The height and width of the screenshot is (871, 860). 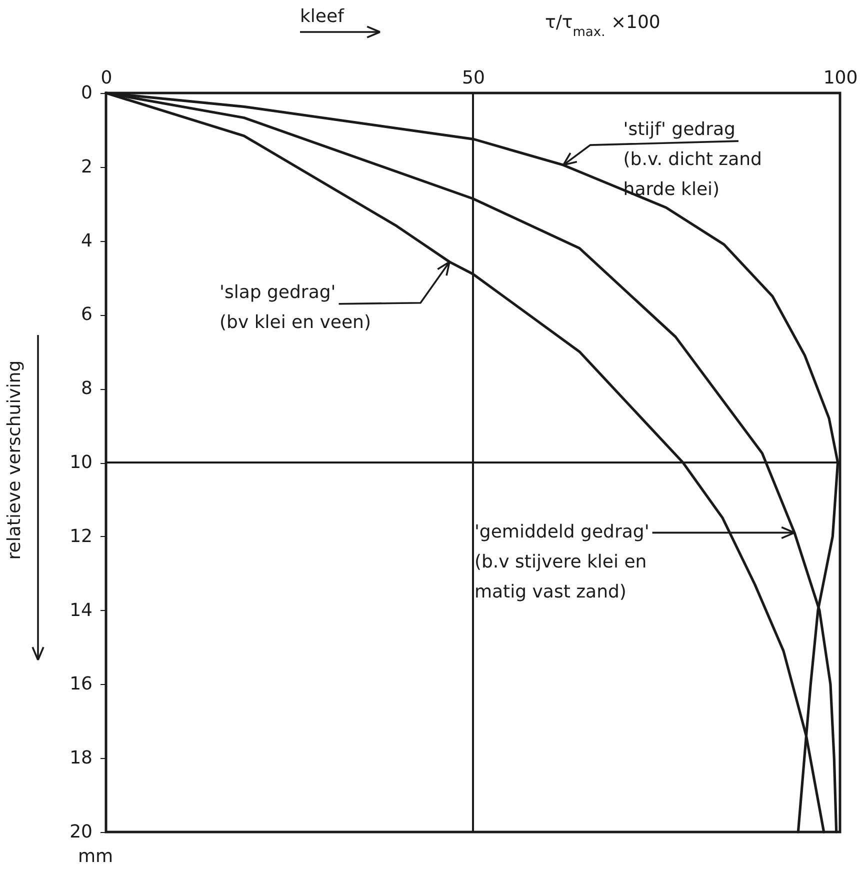 I want to click on y-tick-label: 16, so click(x=81, y=684).